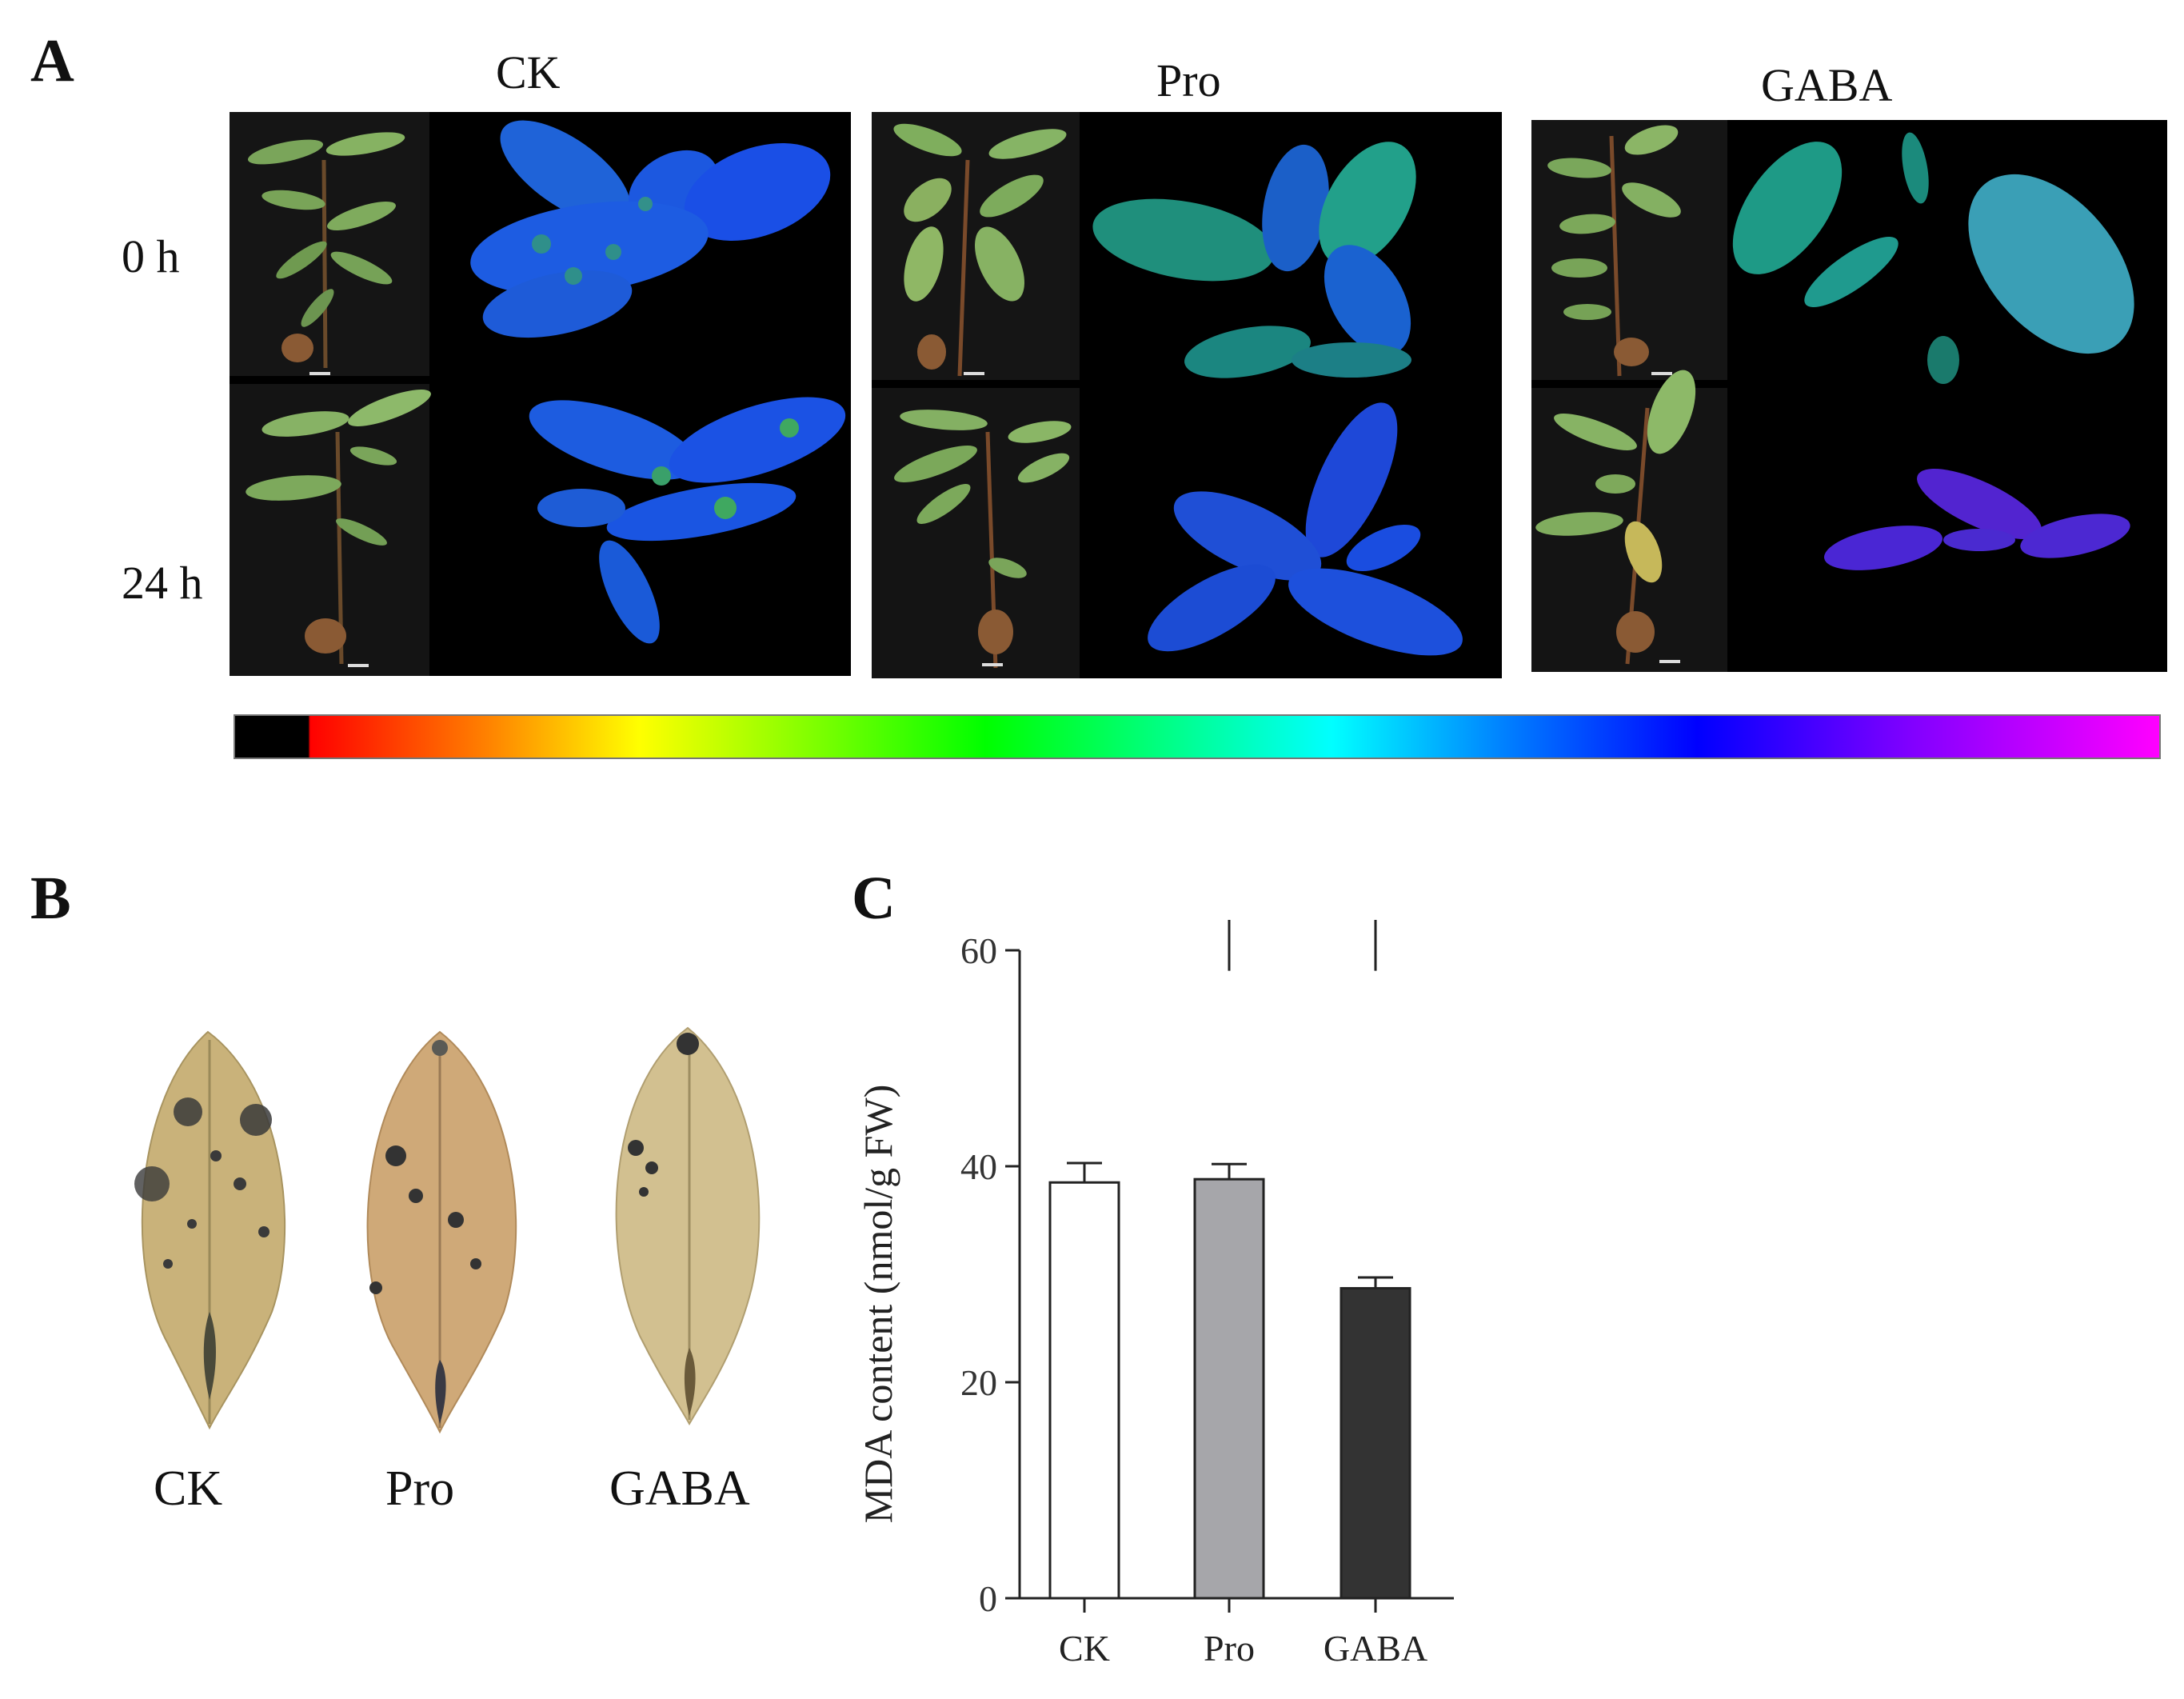 The height and width of the screenshot is (1699, 2184). I want to click on group-label-ck: CK, so click(528, 72).